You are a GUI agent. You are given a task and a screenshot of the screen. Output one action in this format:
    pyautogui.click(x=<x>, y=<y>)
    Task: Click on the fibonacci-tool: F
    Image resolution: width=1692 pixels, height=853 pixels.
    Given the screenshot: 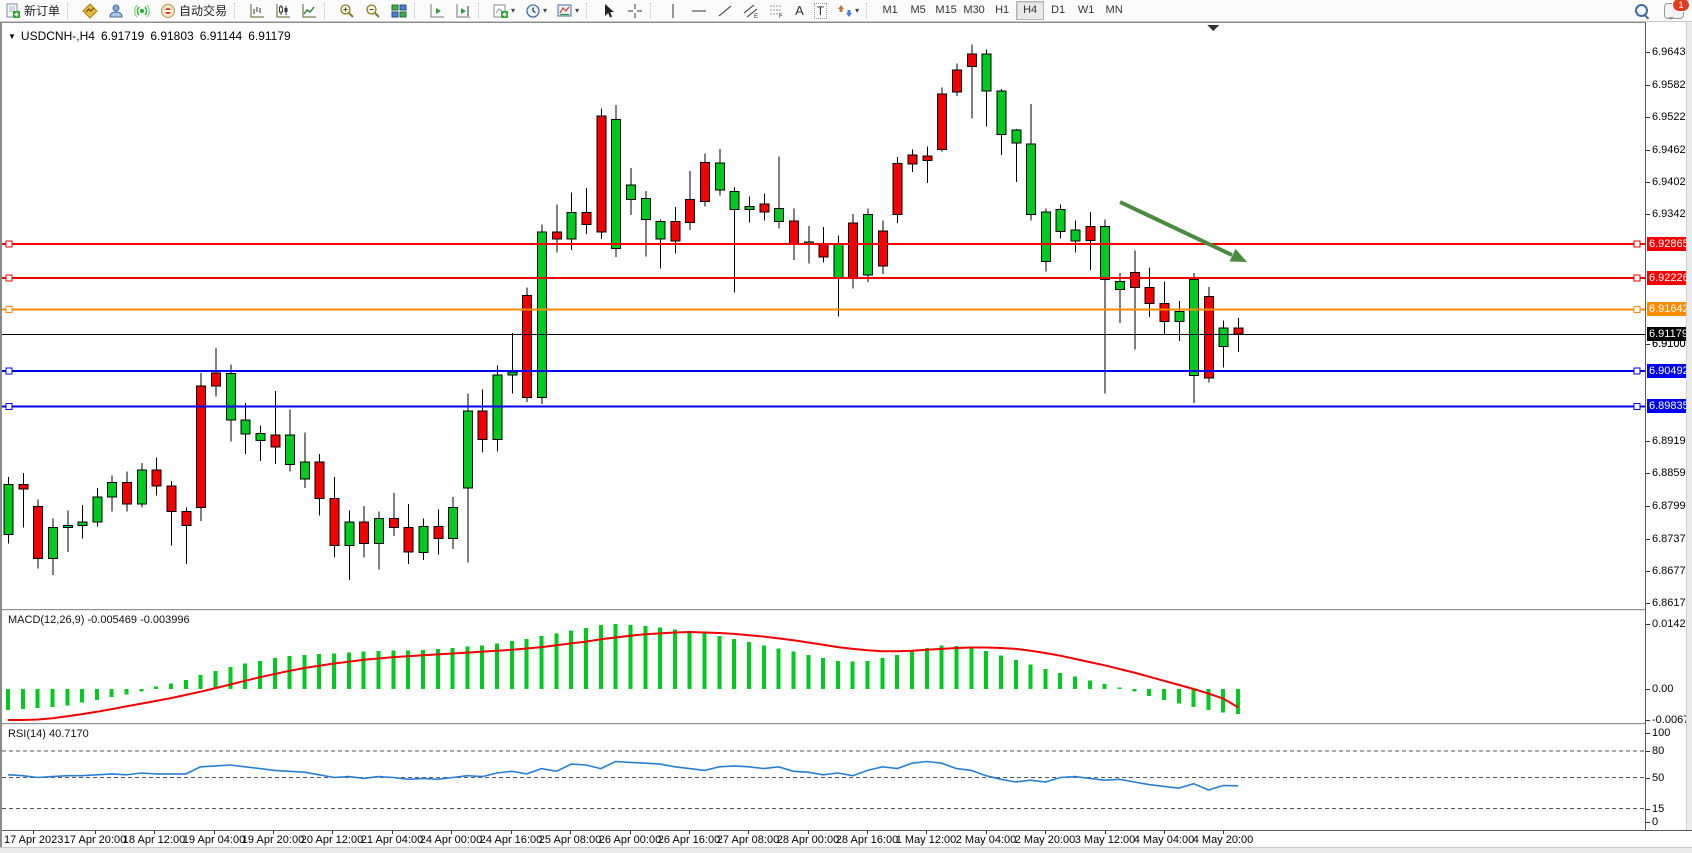 What is the action you would take?
    pyautogui.click(x=777, y=10)
    